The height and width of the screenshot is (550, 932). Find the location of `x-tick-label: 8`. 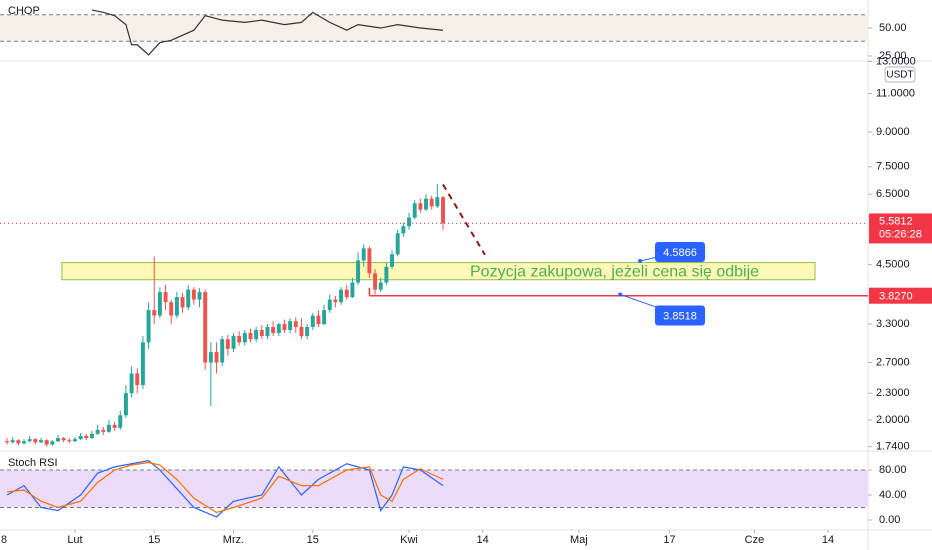

x-tick-label: 8 is located at coordinates (4, 540).